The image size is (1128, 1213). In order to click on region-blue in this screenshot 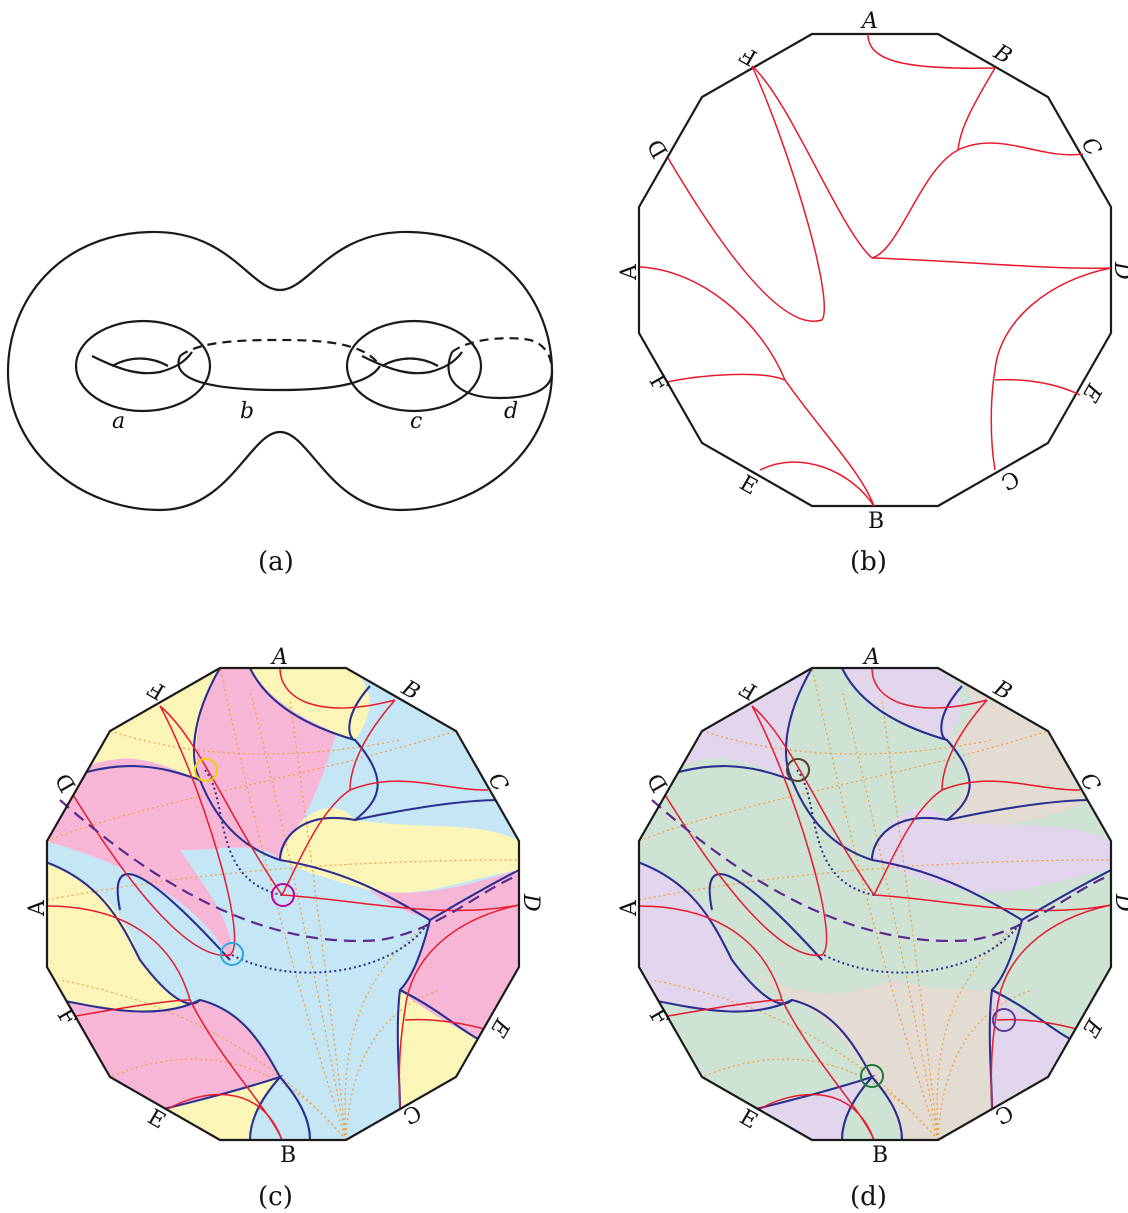, I will do `click(425, 747)`.